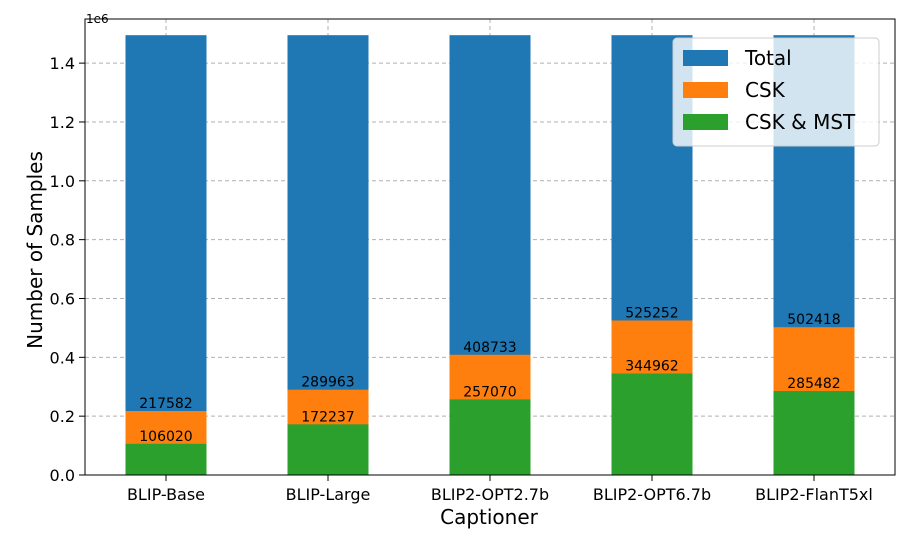 The image size is (919, 544). Describe the element at coordinates (651, 313) in the screenshot. I see `data-label-csk: 525252` at that location.